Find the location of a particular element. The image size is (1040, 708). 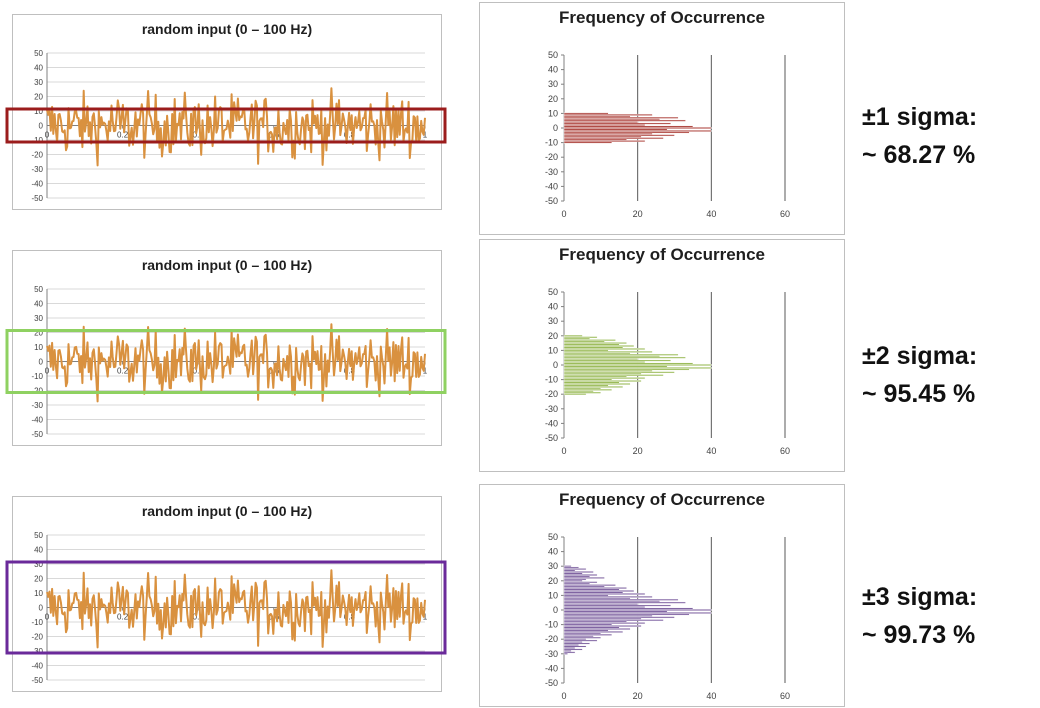

sigma-range: ±2 sigma: is located at coordinates (920, 356).